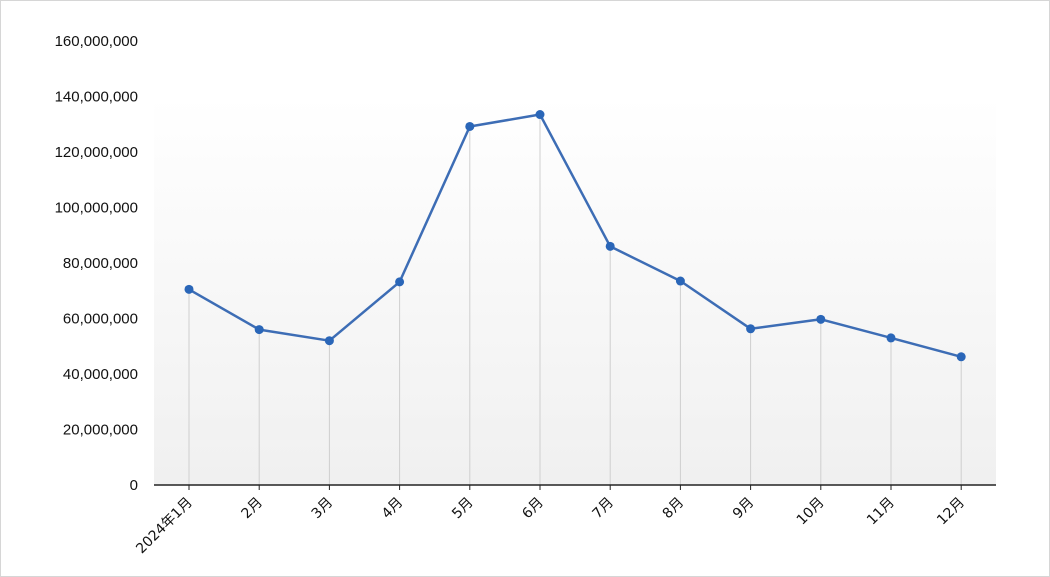 The image size is (1050, 577). I want to click on y-tick-label: 140,000,000, so click(96, 97).